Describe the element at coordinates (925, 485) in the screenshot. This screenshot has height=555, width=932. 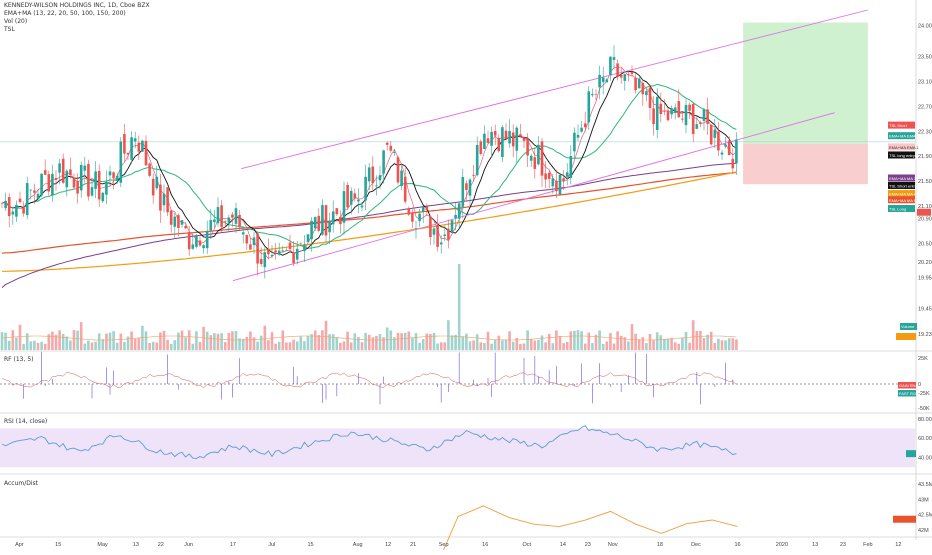
I see `ad-y-tick: 43.5M` at that location.